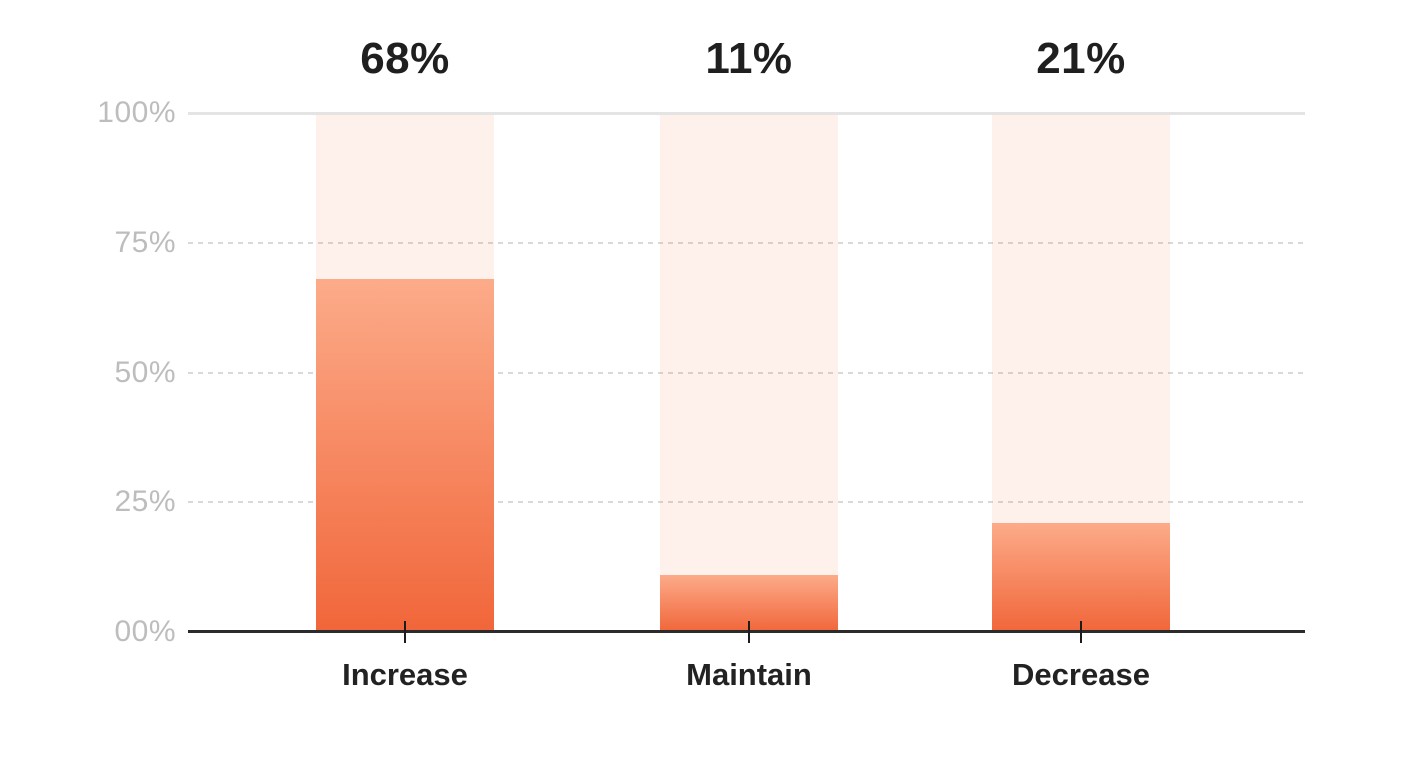 The image size is (1402, 764). I want to click on x-axis-line, so click(746, 631).